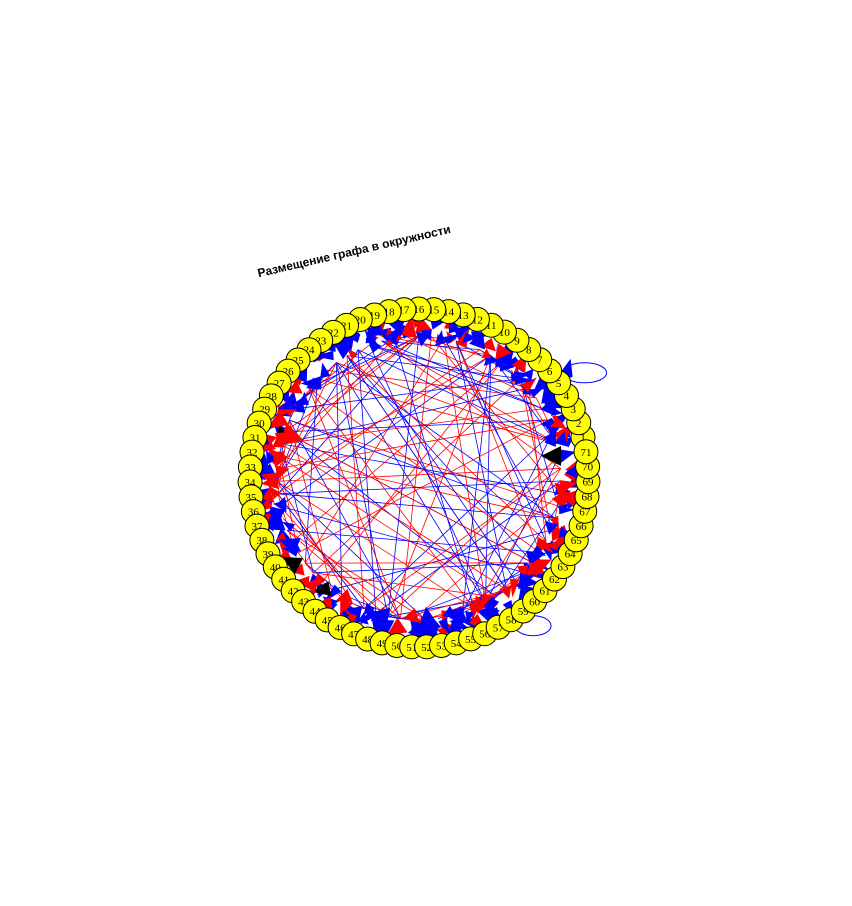 Image resolution: width=852 pixels, height=906 pixels. I want to click on node-label: 29, so click(265, 410).